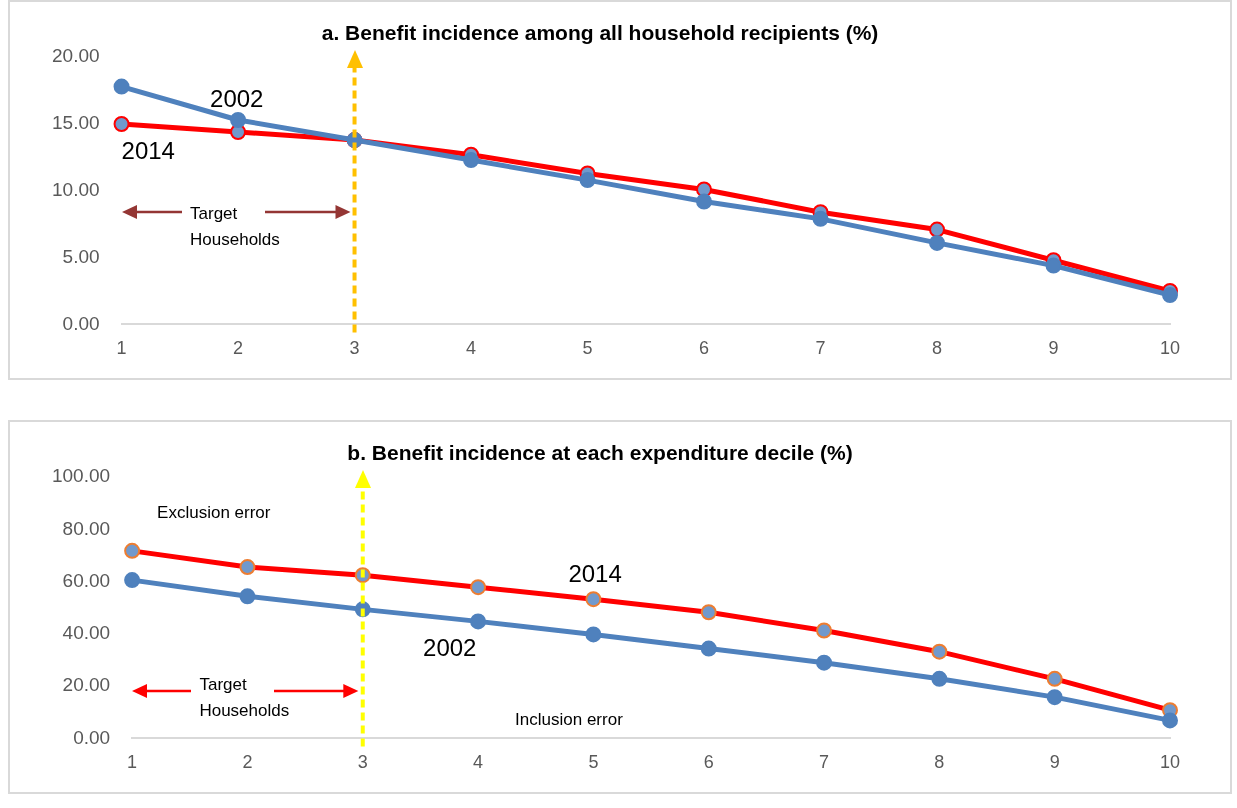 This screenshot has height=808, width=1237. What do you see at coordinates (600, 33) in the screenshot?
I see `chart-title: a. Benefit incidence among all household recipients (%)` at bounding box center [600, 33].